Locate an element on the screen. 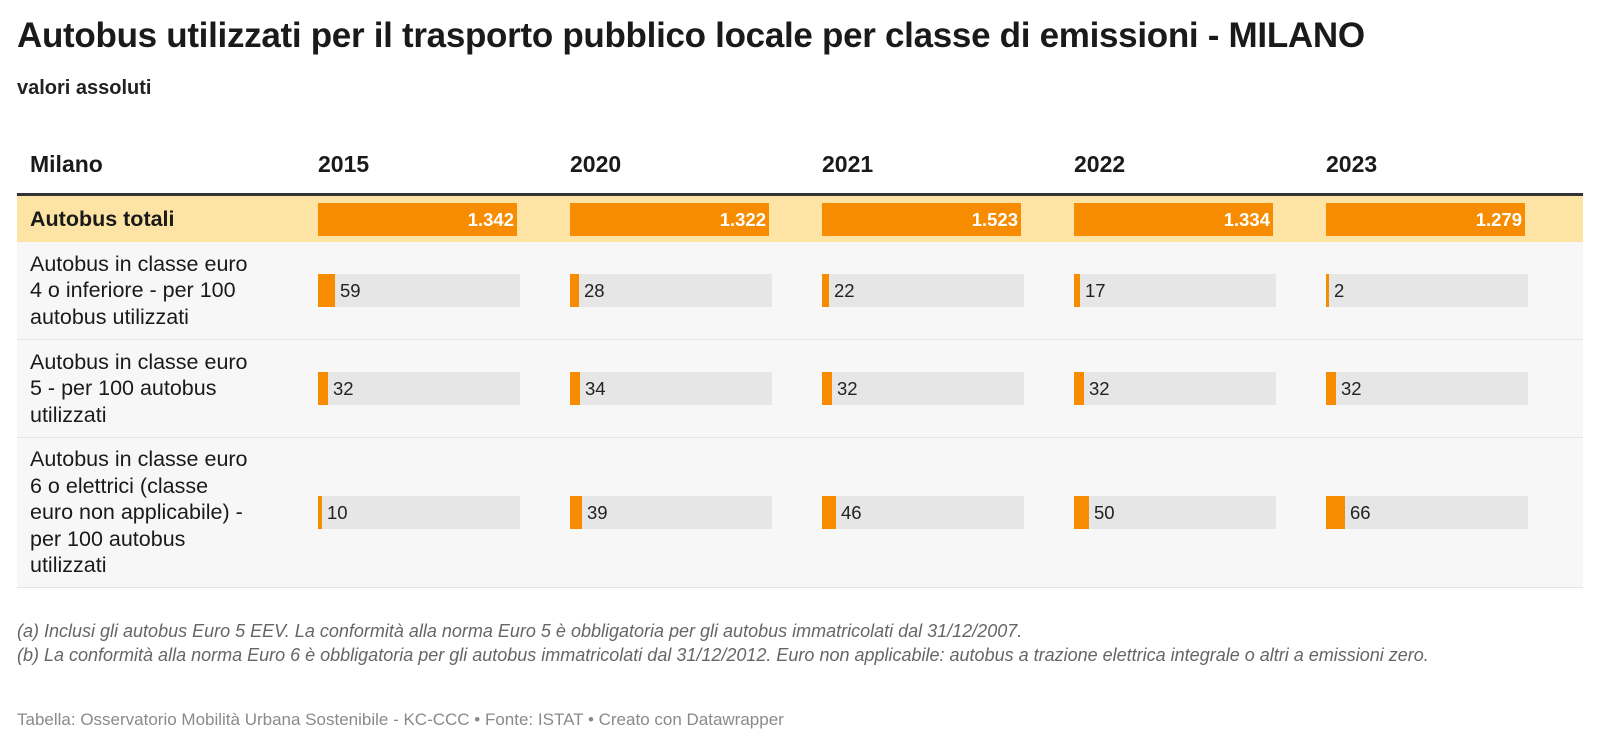 The image size is (1600, 749). bar-cell-totali-2021: 1.523 is located at coordinates (923, 219).